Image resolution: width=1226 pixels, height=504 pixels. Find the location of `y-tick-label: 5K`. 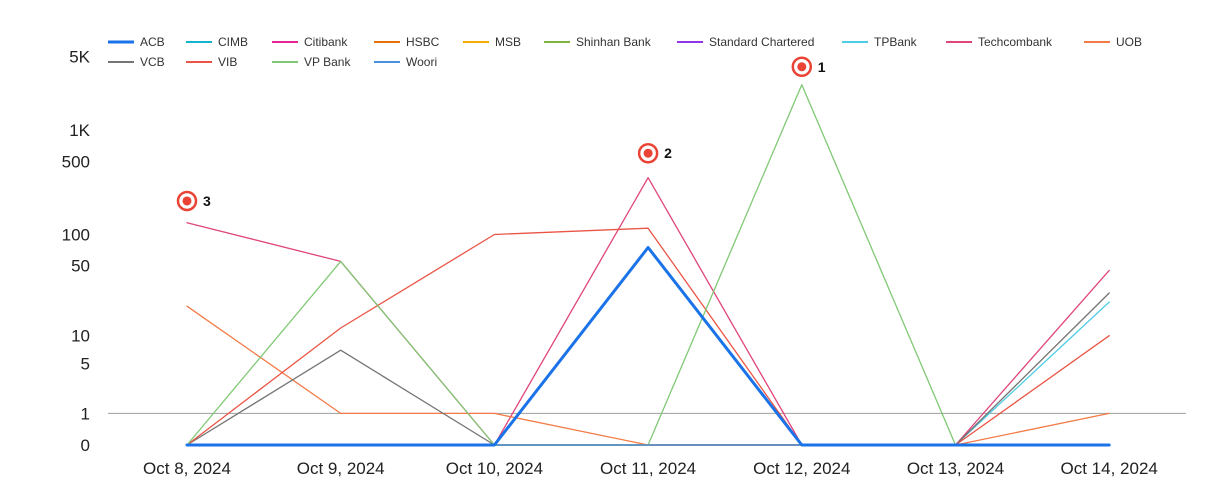

y-tick-label: 5K is located at coordinates (79, 57).